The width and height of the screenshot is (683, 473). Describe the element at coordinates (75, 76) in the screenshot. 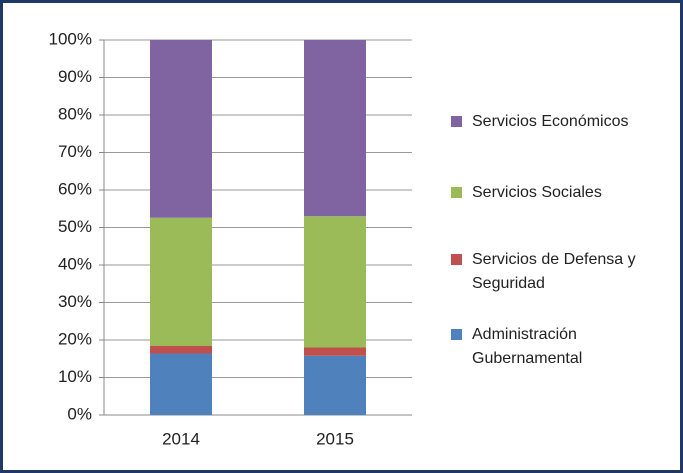

I see `y-tick-label: 90%` at that location.